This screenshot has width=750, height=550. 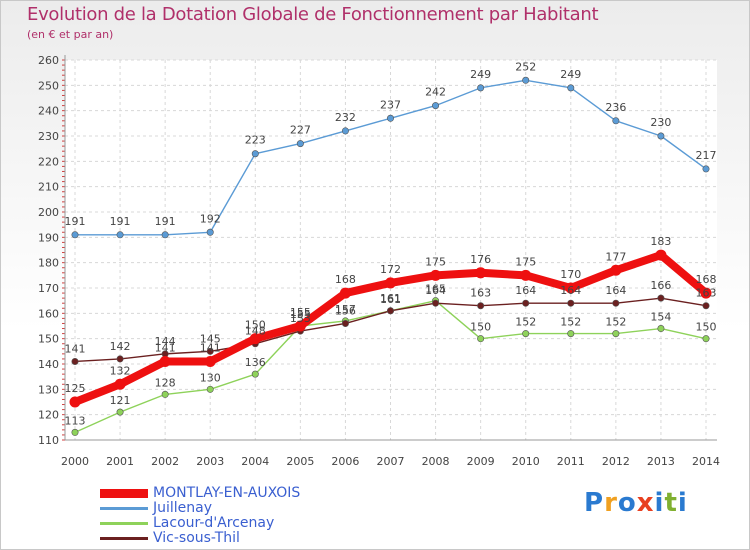 What do you see at coordinates (48, 313) in the screenshot?
I see `y-tick-label: 160` at bounding box center [48, 313].